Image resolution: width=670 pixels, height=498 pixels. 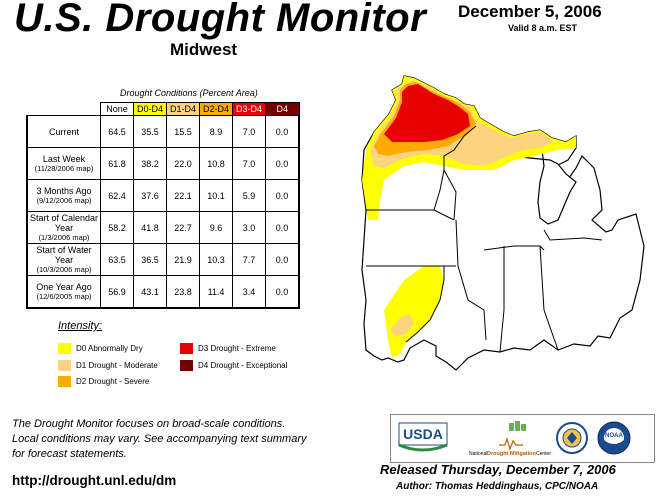 What do you see at coordinates (216, 292) in the screenshot?
I see `table-cell: 11.4` at bounding box center [216, 292].